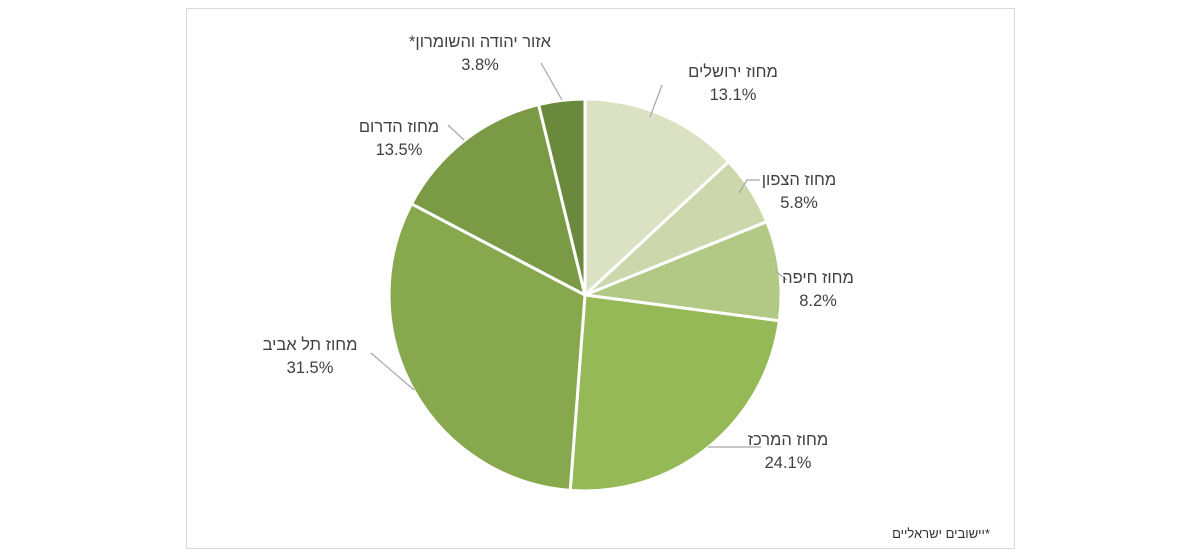 This screenshot has width=1200, height=558. I want to click on slice-label-value: 13.5%, so click(399, 150).